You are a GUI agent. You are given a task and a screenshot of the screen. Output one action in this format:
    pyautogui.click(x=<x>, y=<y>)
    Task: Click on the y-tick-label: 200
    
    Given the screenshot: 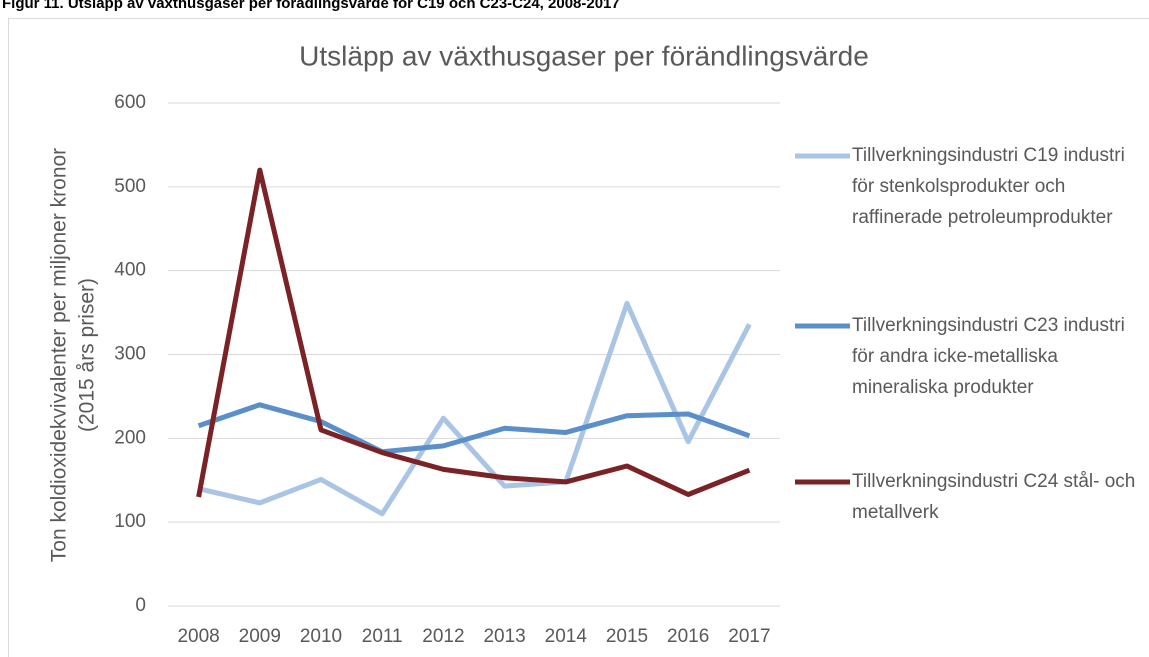 What is the action you would take?
    pyautogui.click(x=130, y=437)
    